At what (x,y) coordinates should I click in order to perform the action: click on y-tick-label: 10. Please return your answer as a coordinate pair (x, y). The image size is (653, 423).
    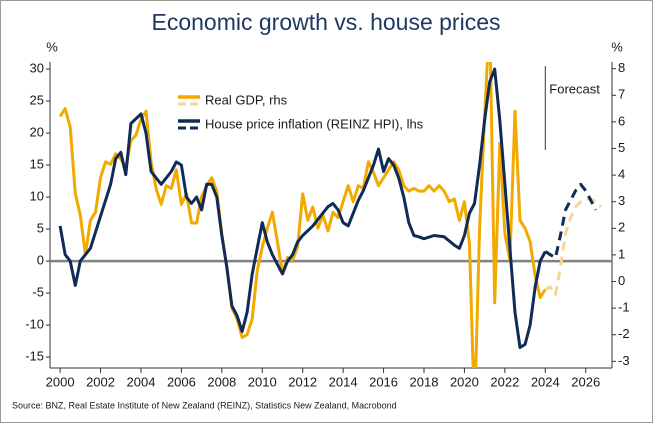
    Looking at the image, I should click on (37, 196).